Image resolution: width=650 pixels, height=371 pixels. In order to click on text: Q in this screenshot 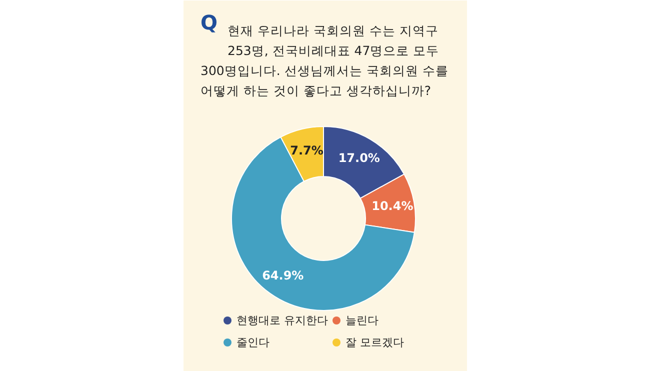, I will do `click(209, 22)`.